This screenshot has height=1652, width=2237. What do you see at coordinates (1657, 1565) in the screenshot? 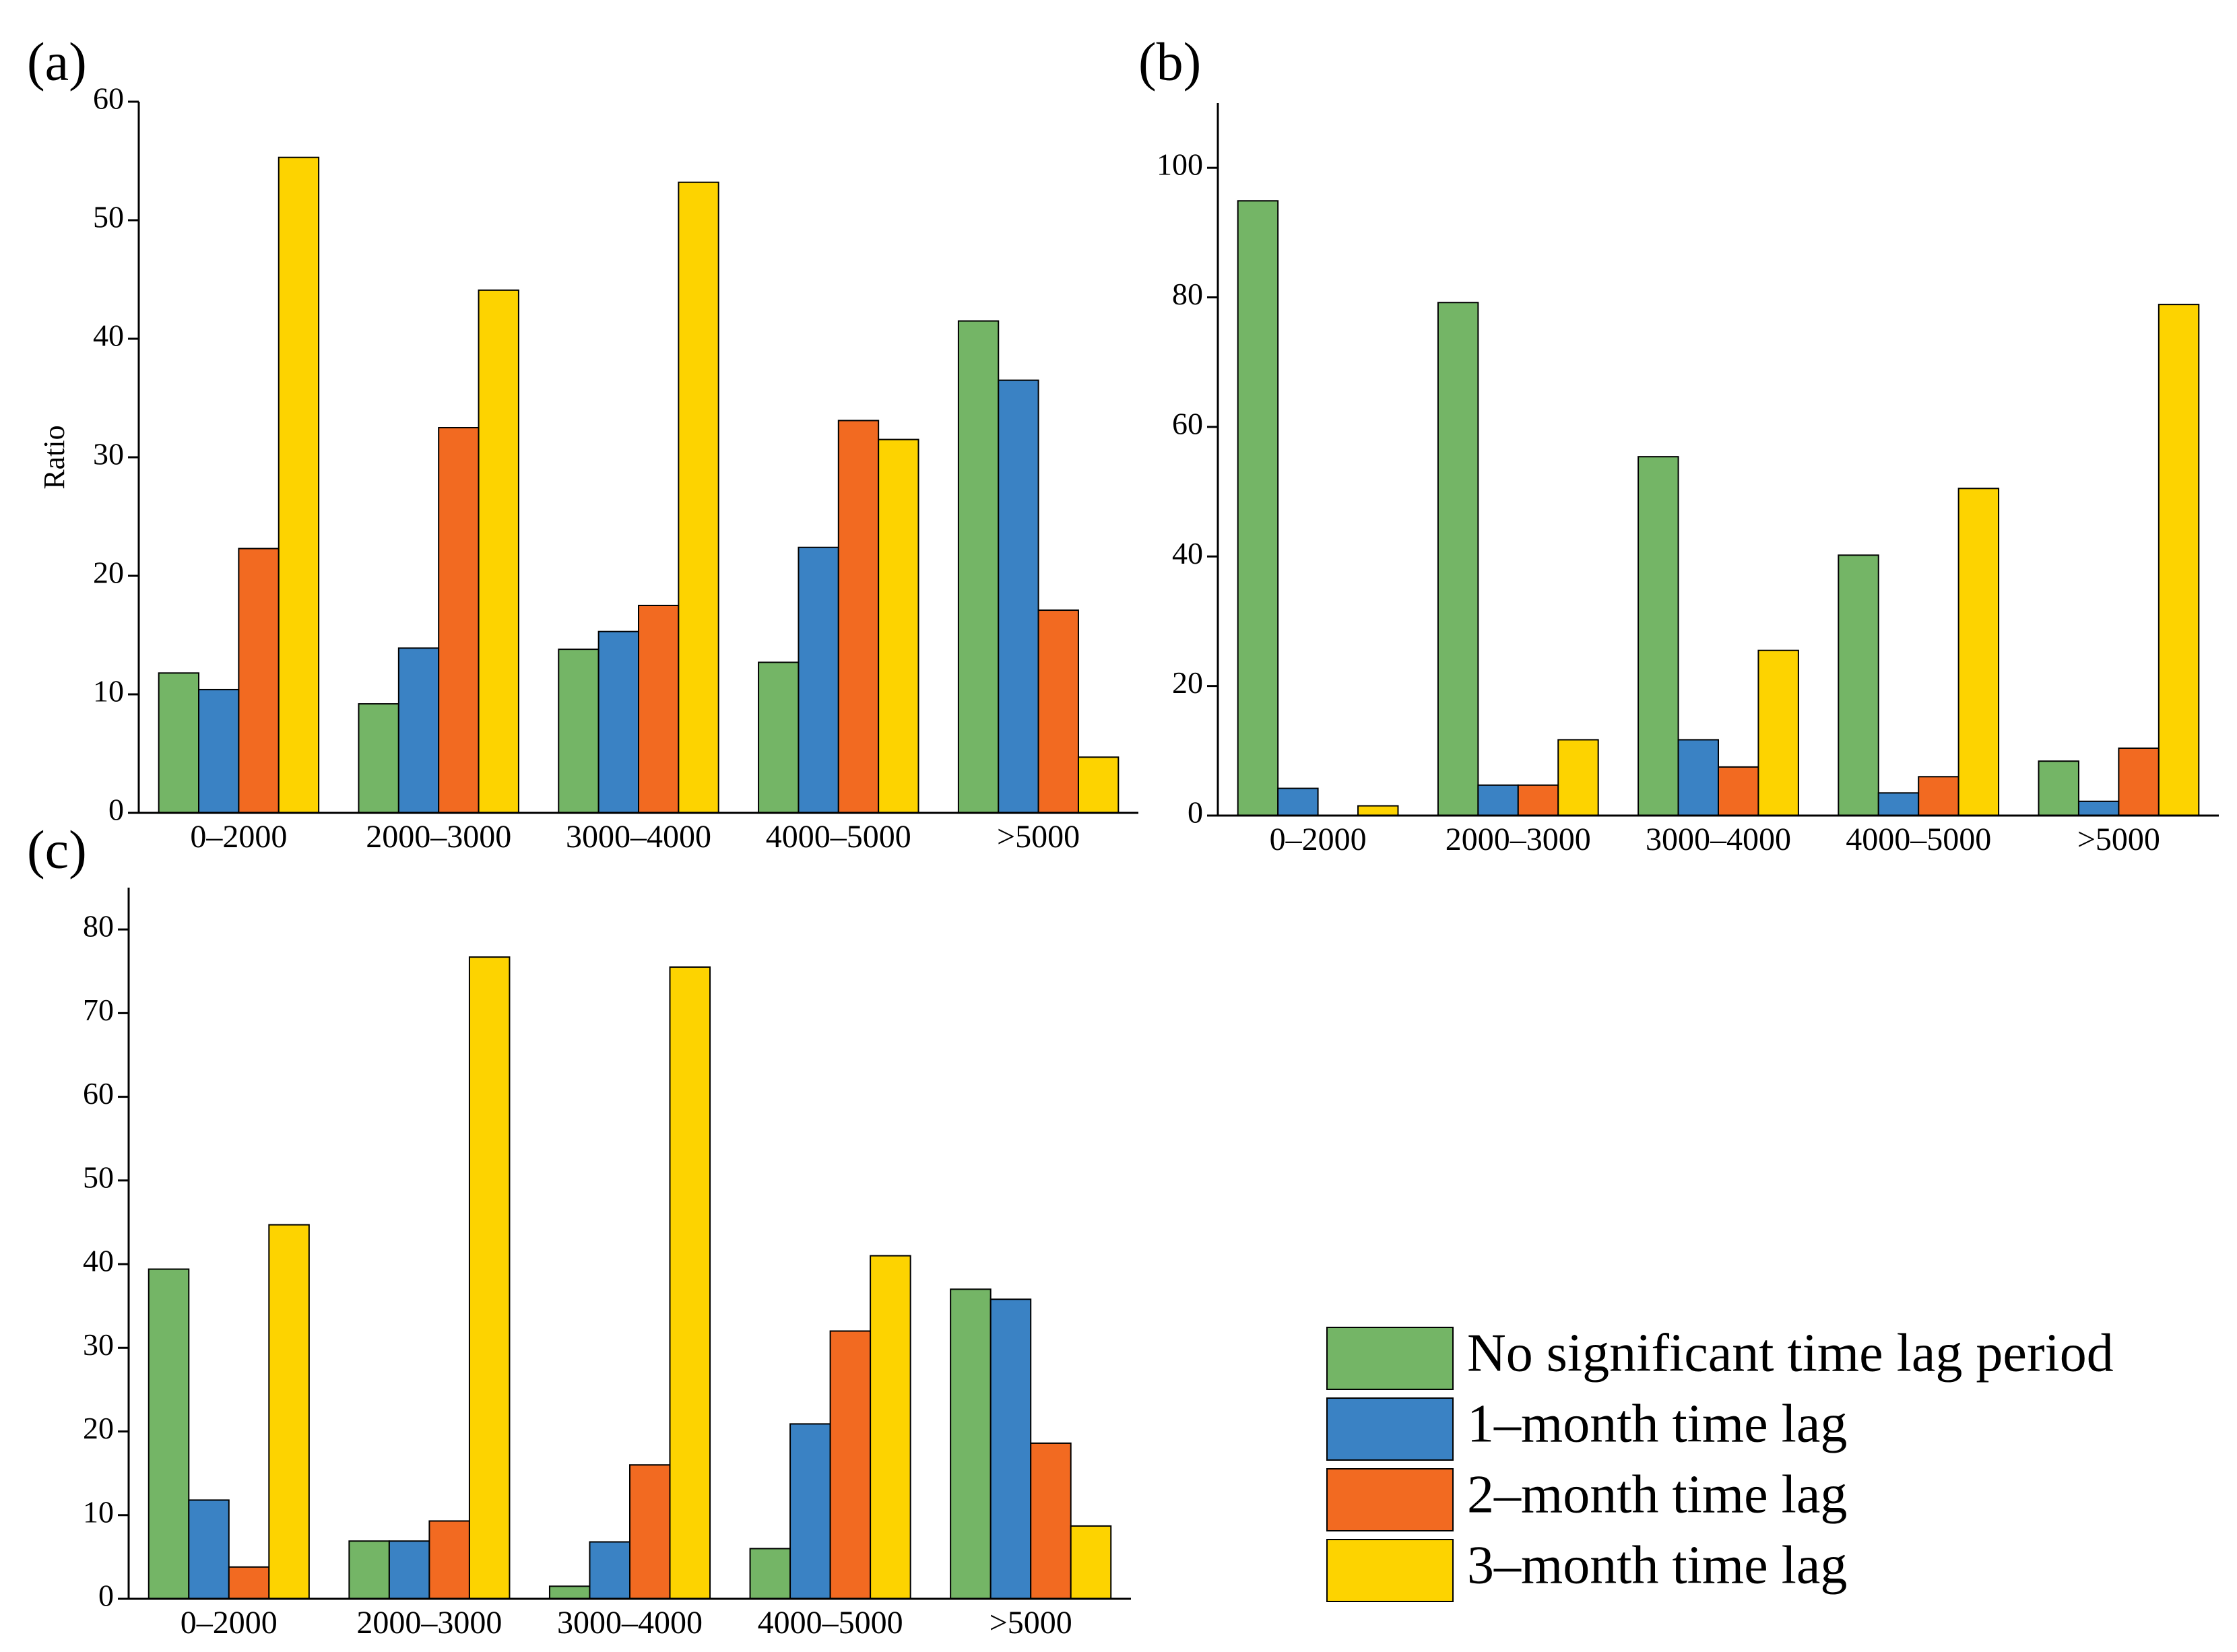
I see `legend-label: 3–month time lag` at bounding box center [1657, 1565].